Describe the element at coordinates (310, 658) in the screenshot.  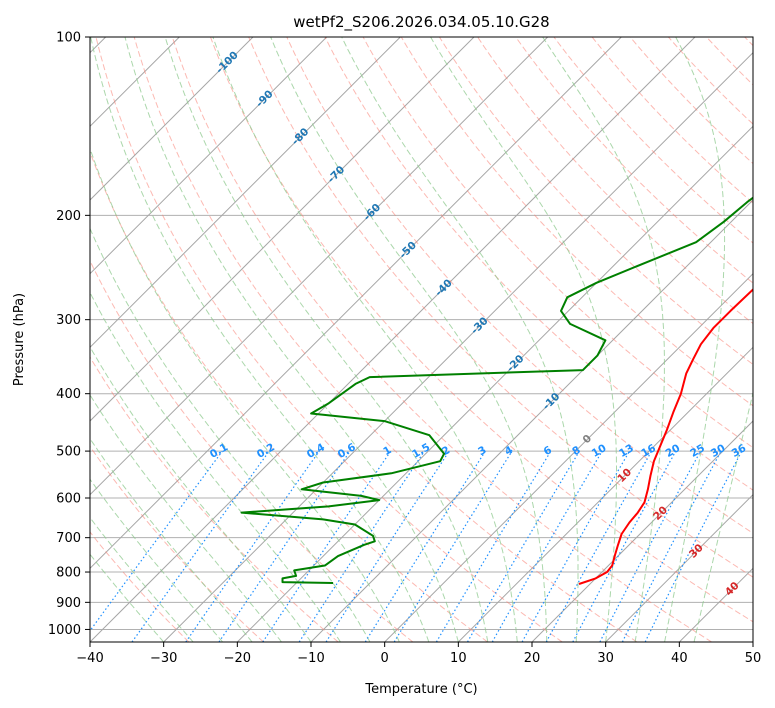
I see `x-tick-label: −10` at that location.